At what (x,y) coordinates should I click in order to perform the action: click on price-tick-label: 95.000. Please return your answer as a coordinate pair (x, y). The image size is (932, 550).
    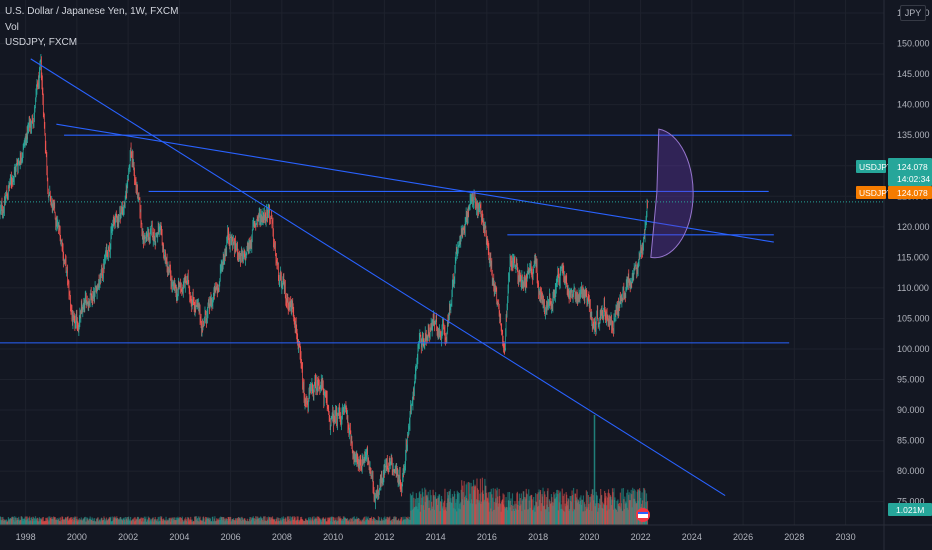
    Looking at the image, I should click on (911, 380).